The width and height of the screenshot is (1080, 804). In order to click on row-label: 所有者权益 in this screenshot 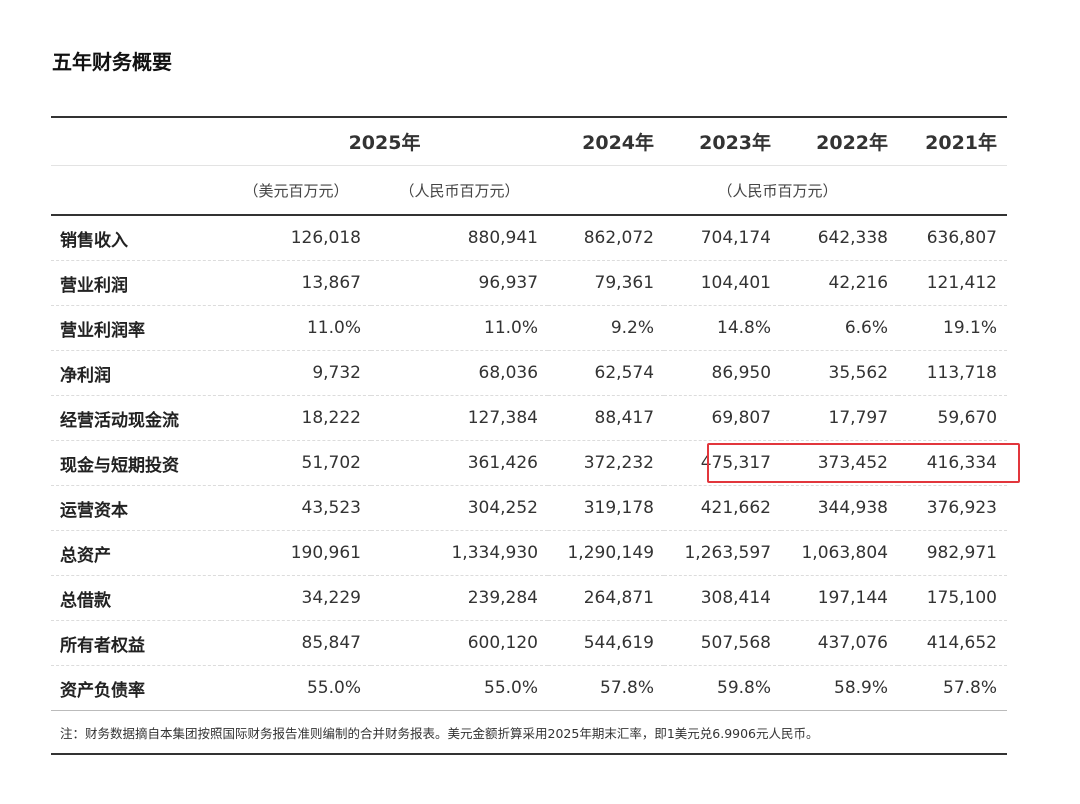, I will do `click(136, 643)`.